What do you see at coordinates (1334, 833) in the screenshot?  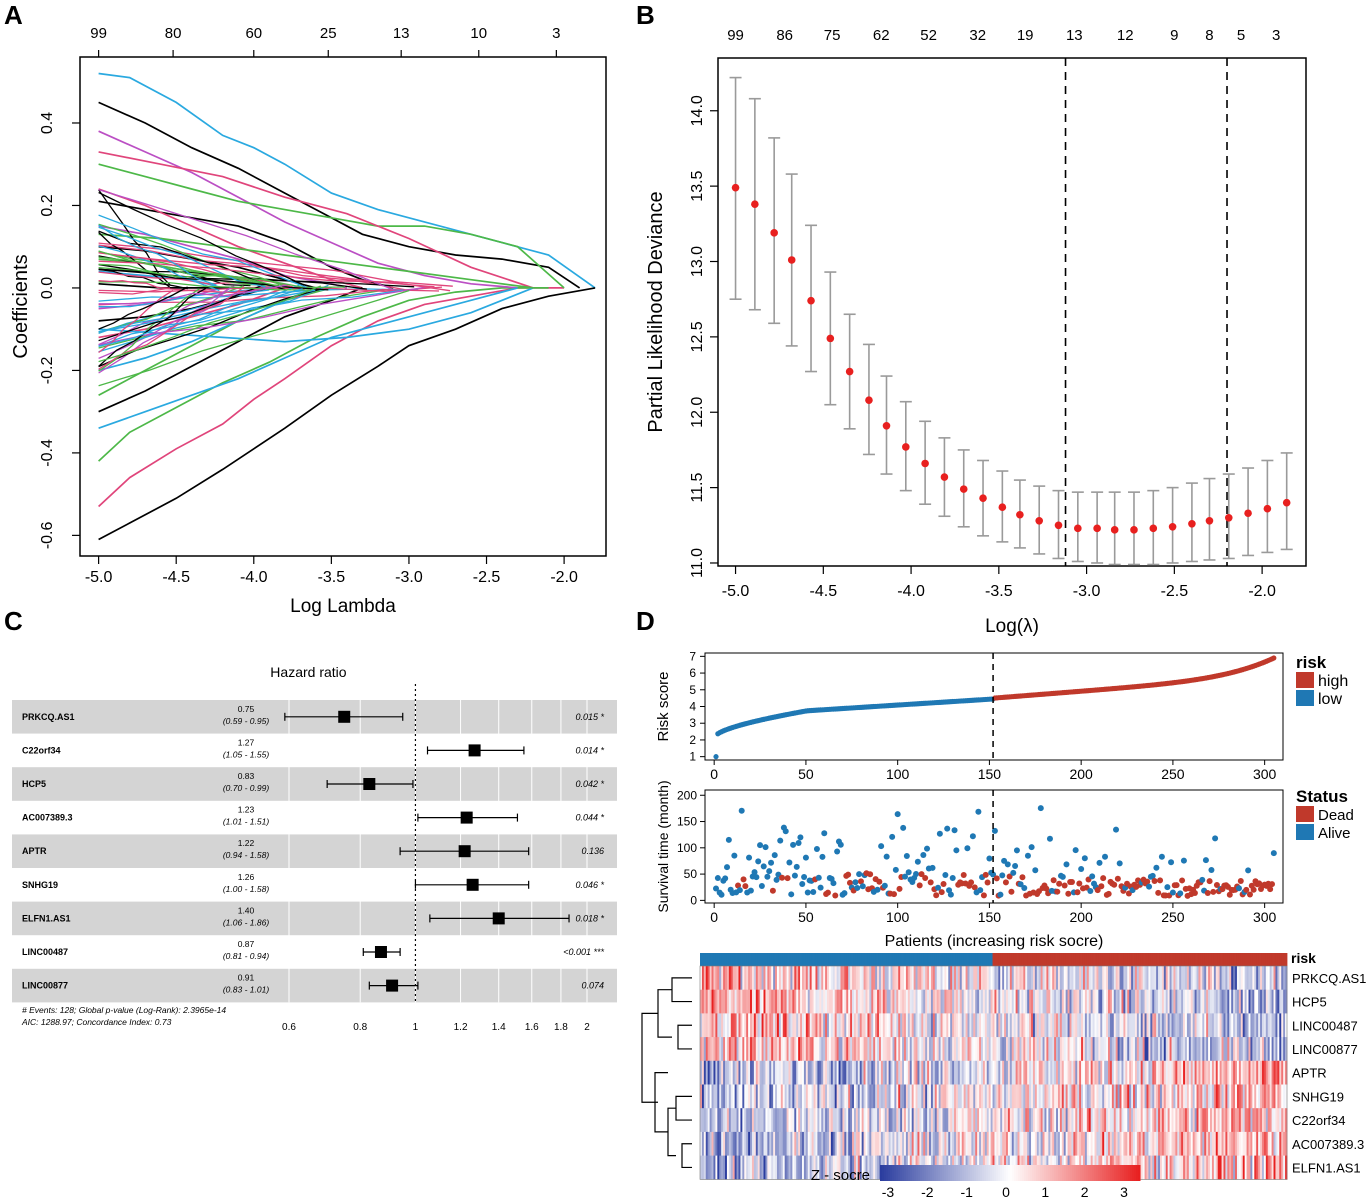 I see `legend-label-alive: Alive` at bounding box center [1334, 833].